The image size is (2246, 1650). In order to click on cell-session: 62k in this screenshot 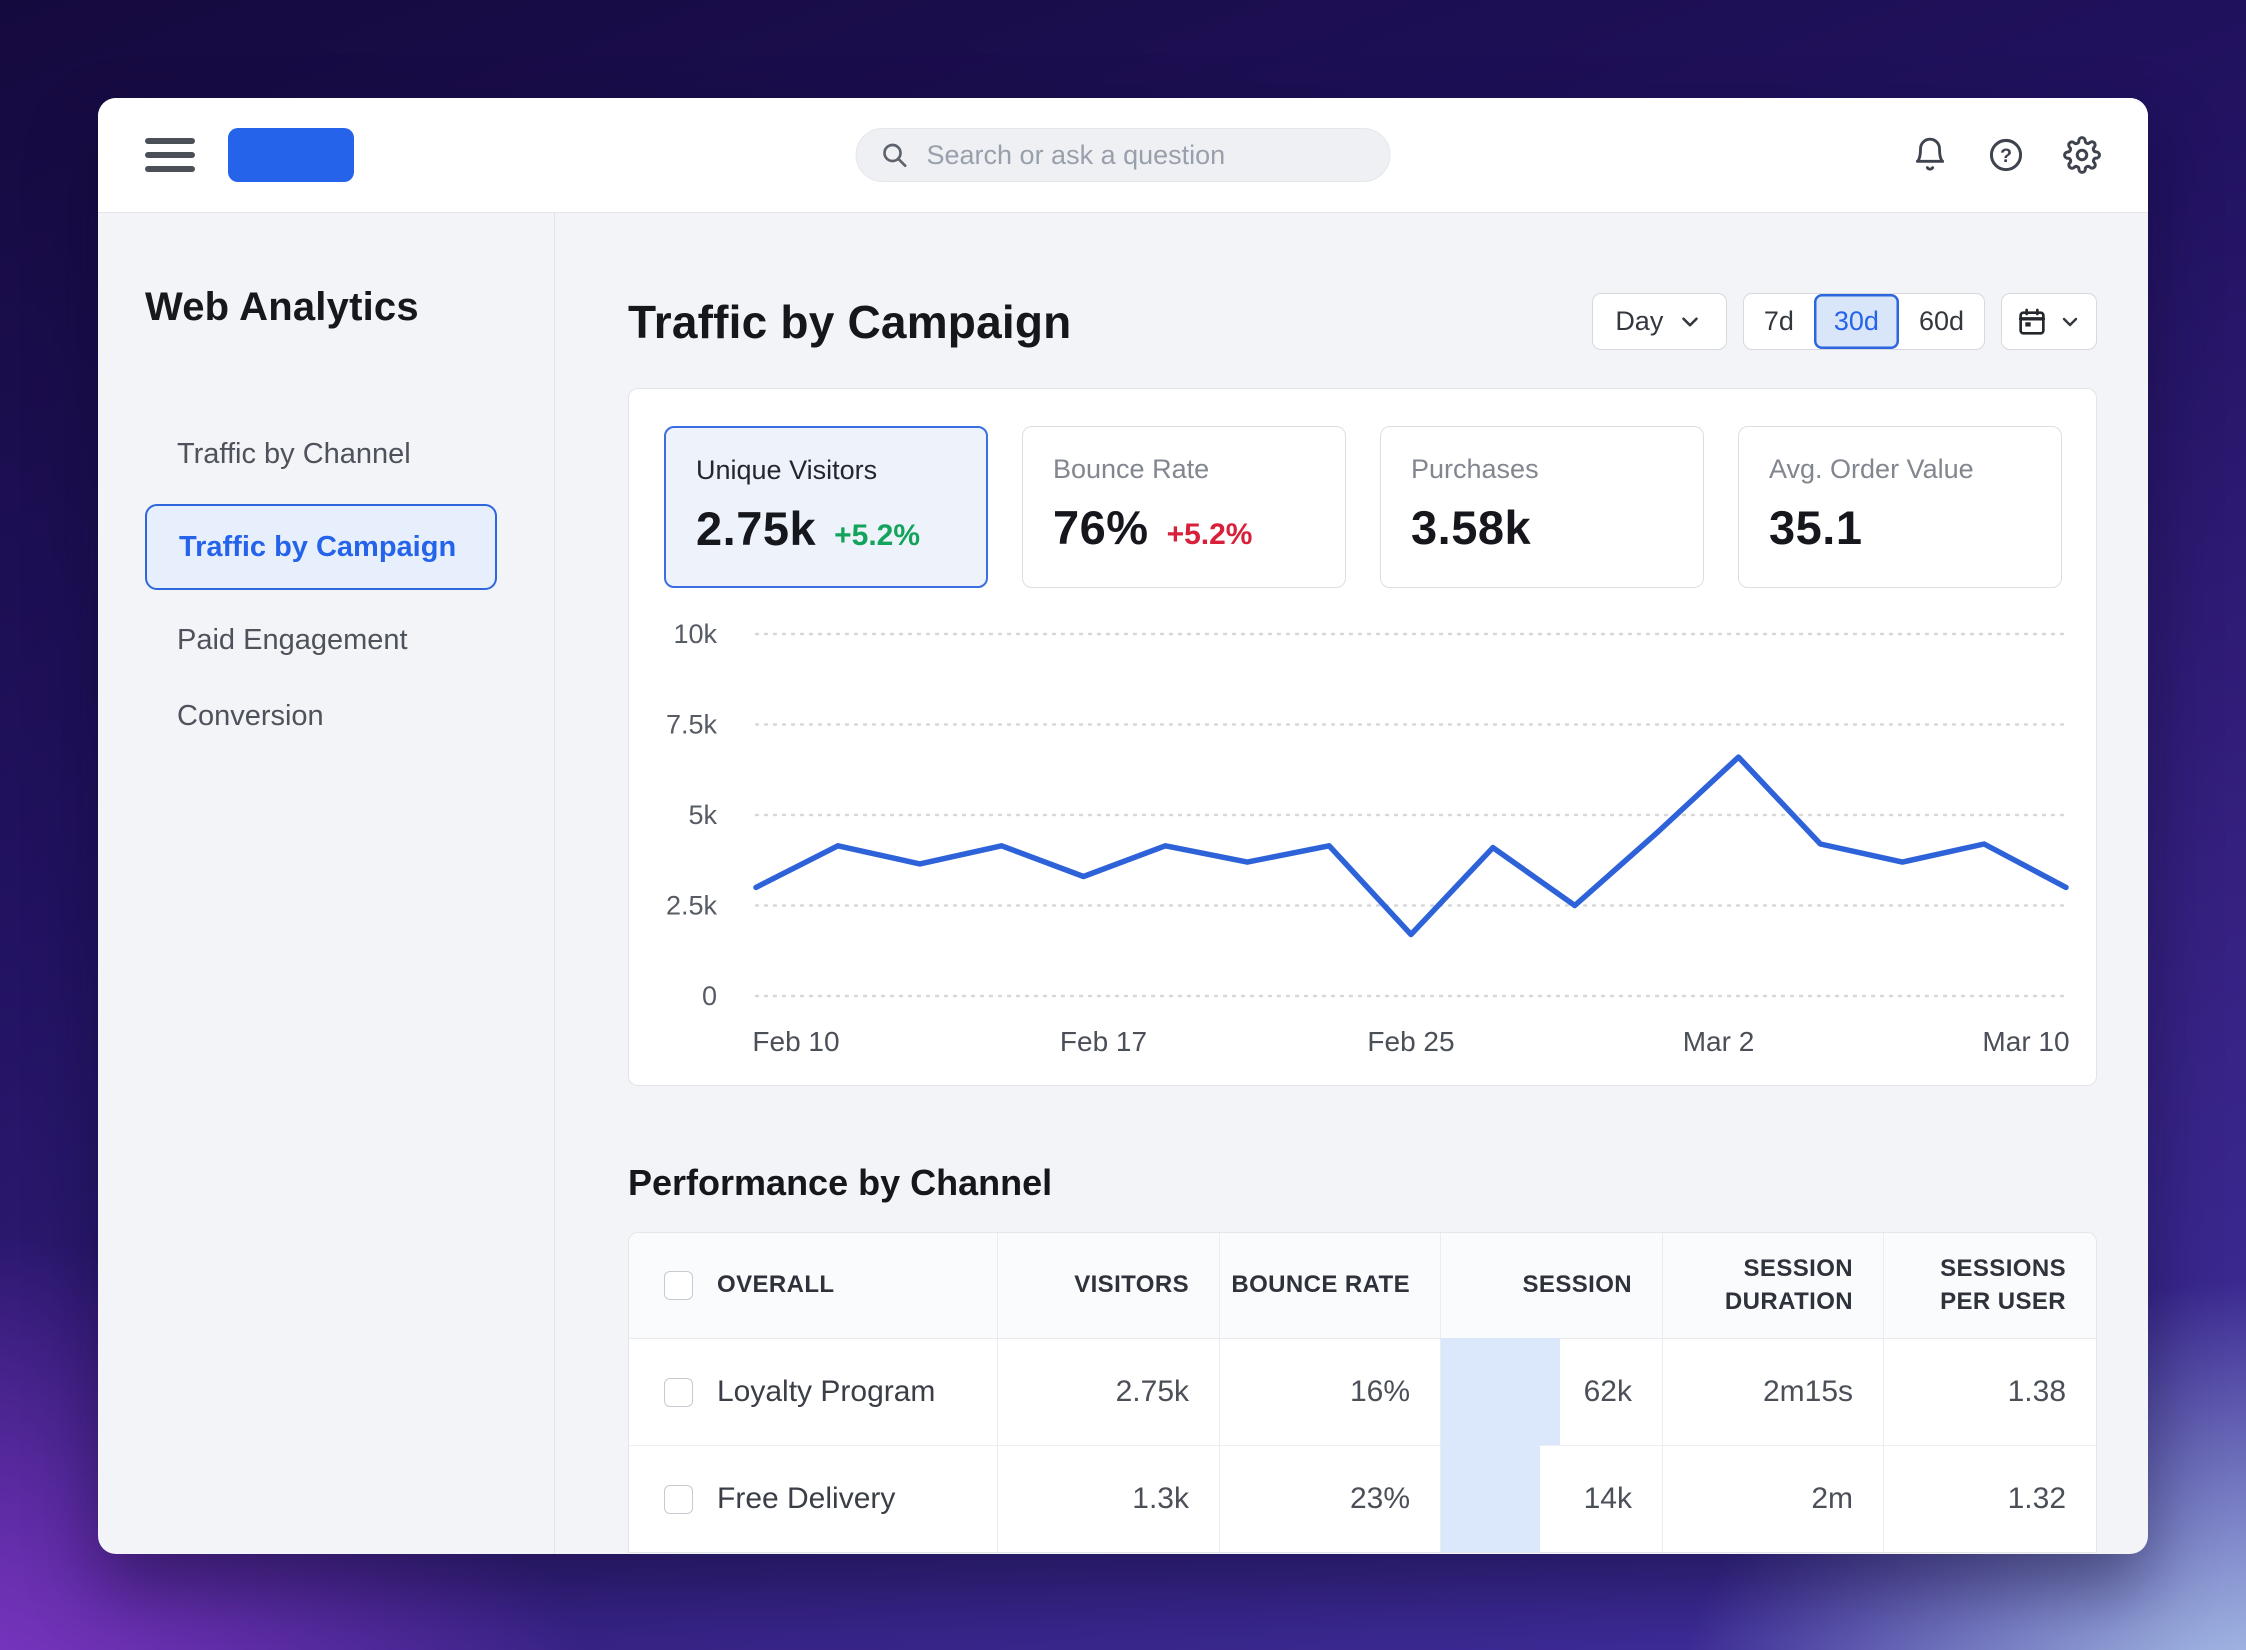, I will do `click(1551, 1392)`.